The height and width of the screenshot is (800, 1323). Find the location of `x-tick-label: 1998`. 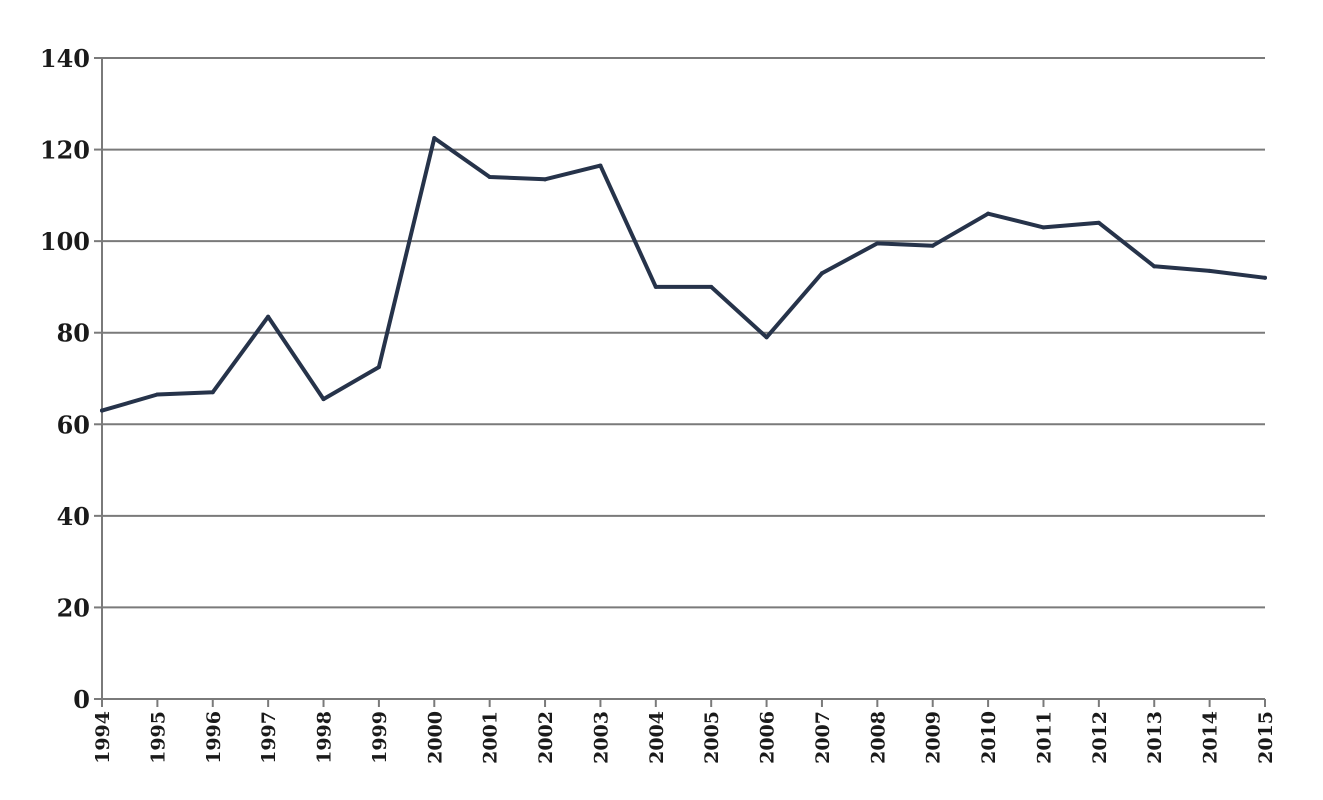

x-tick-label: 1998 is located at coordinates (325, 737).